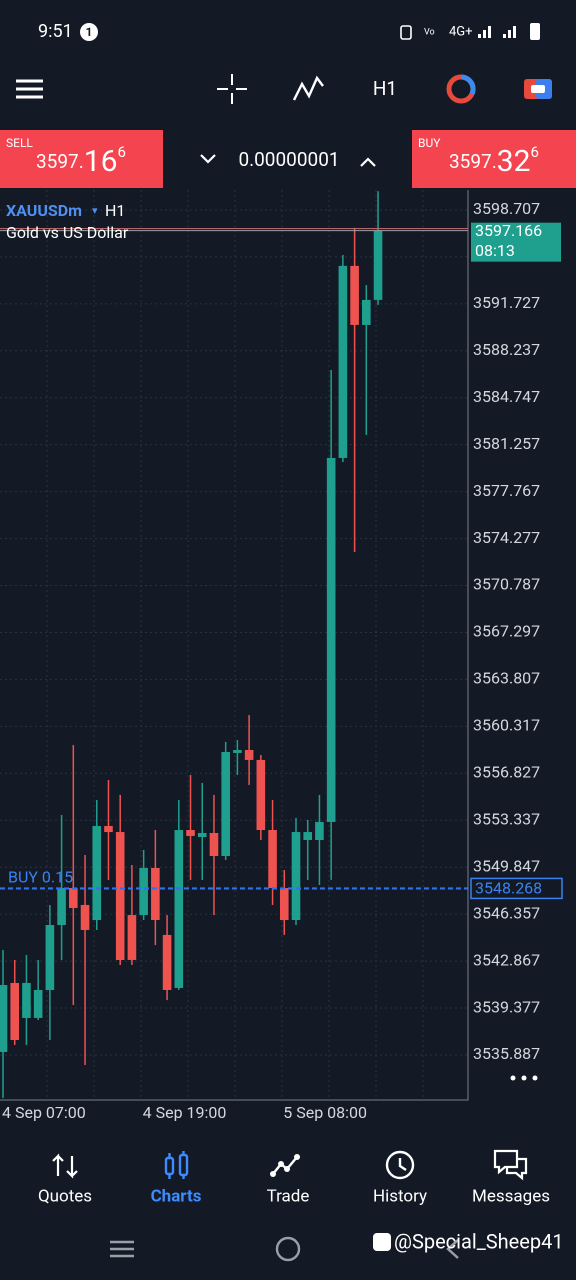  I want to click on y-tick-label: 3560.317, so click(506, 725).